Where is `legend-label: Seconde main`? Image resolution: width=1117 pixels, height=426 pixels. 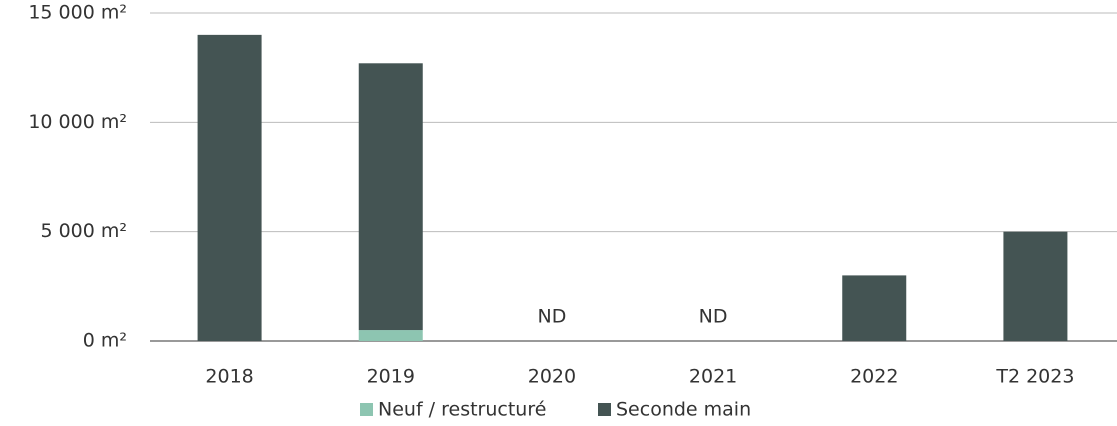
legend-label: Seconde main is located at coordinates (683, 410).